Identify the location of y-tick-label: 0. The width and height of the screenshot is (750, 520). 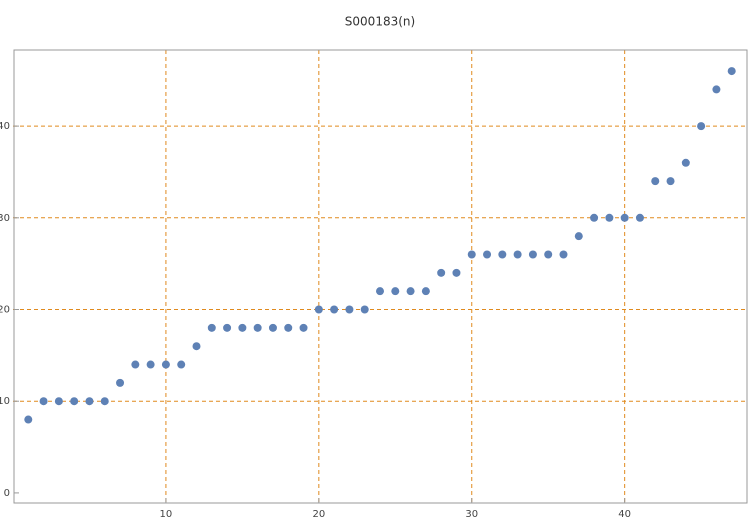
(7, 493).